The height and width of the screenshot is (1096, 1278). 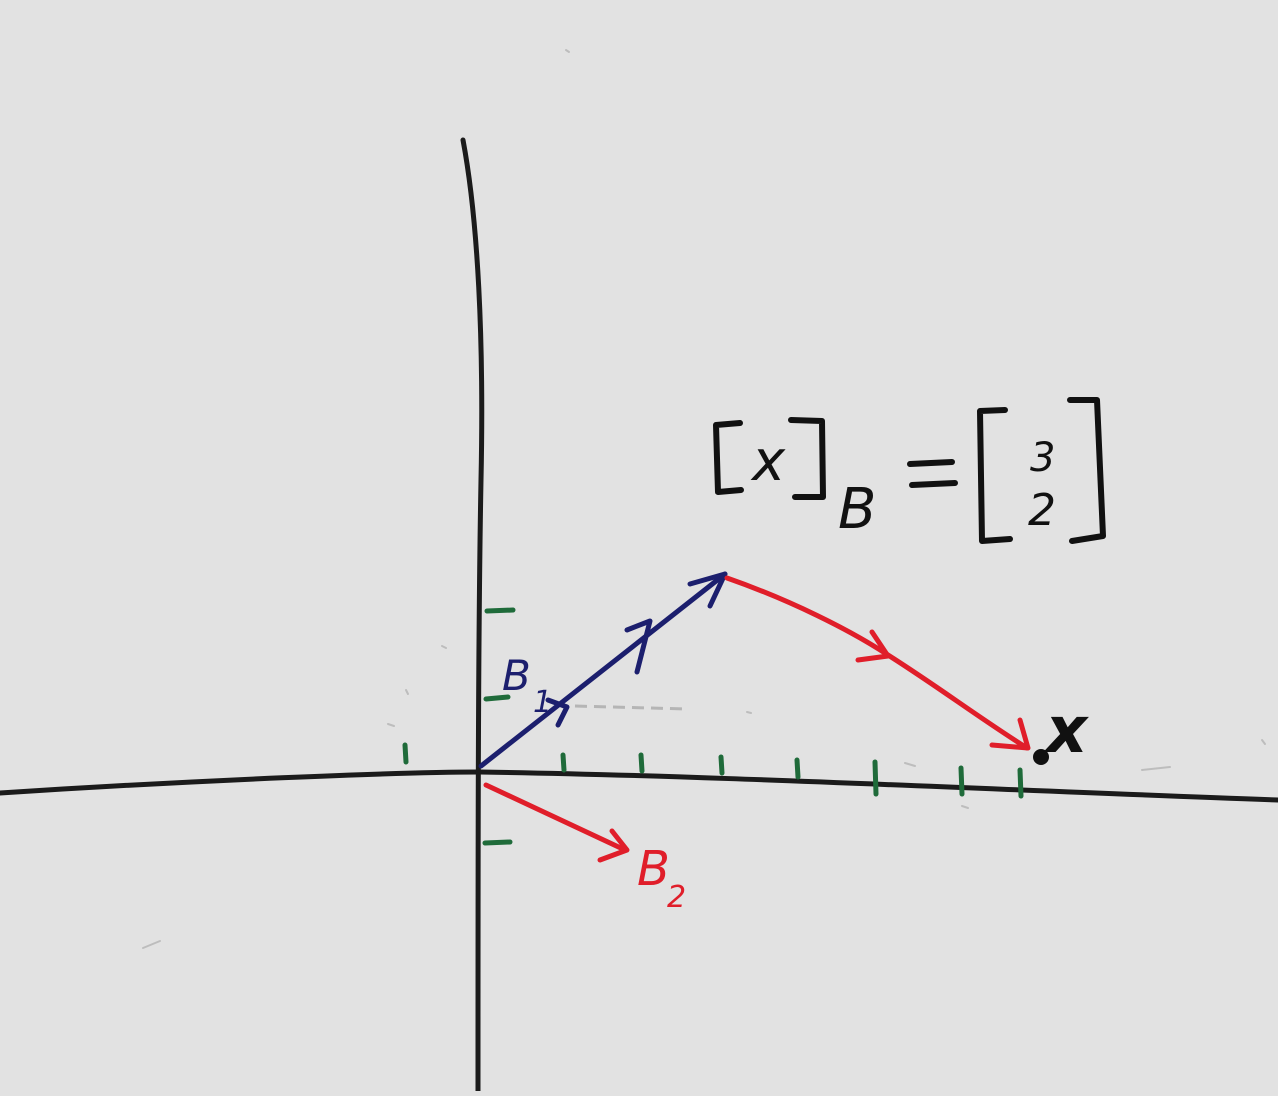 I want to click on x-axis, so click(x=639, y=786).